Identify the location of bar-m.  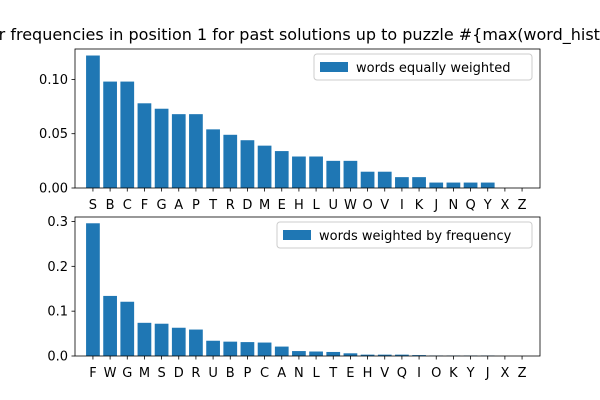
(264, 166).